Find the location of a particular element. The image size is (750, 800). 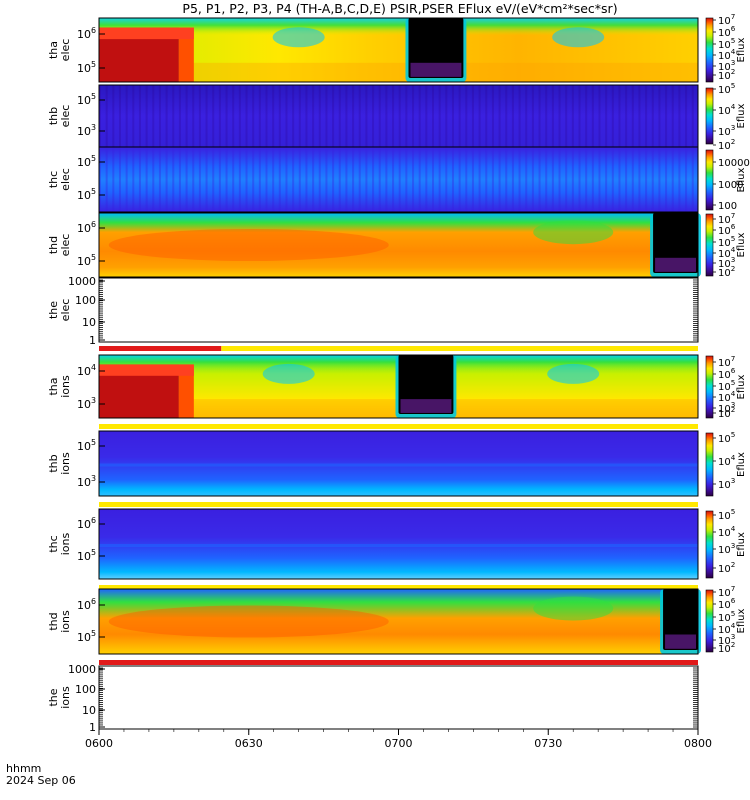

panel-ylabel: theelec is located at coordinates (59, 310).